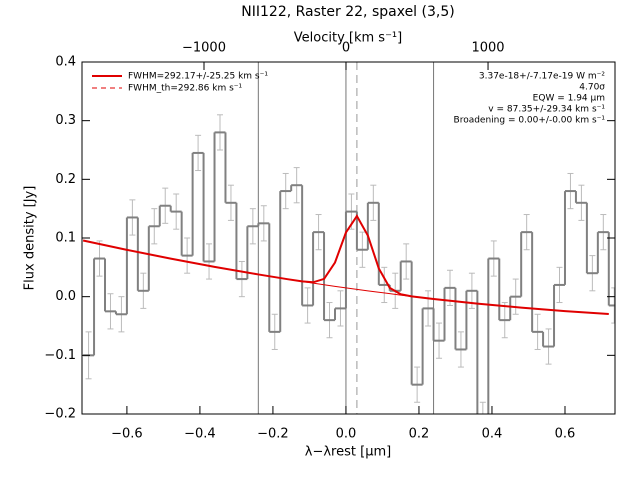  I want to click on y-tick-label: 0.1, so click(65, 238).